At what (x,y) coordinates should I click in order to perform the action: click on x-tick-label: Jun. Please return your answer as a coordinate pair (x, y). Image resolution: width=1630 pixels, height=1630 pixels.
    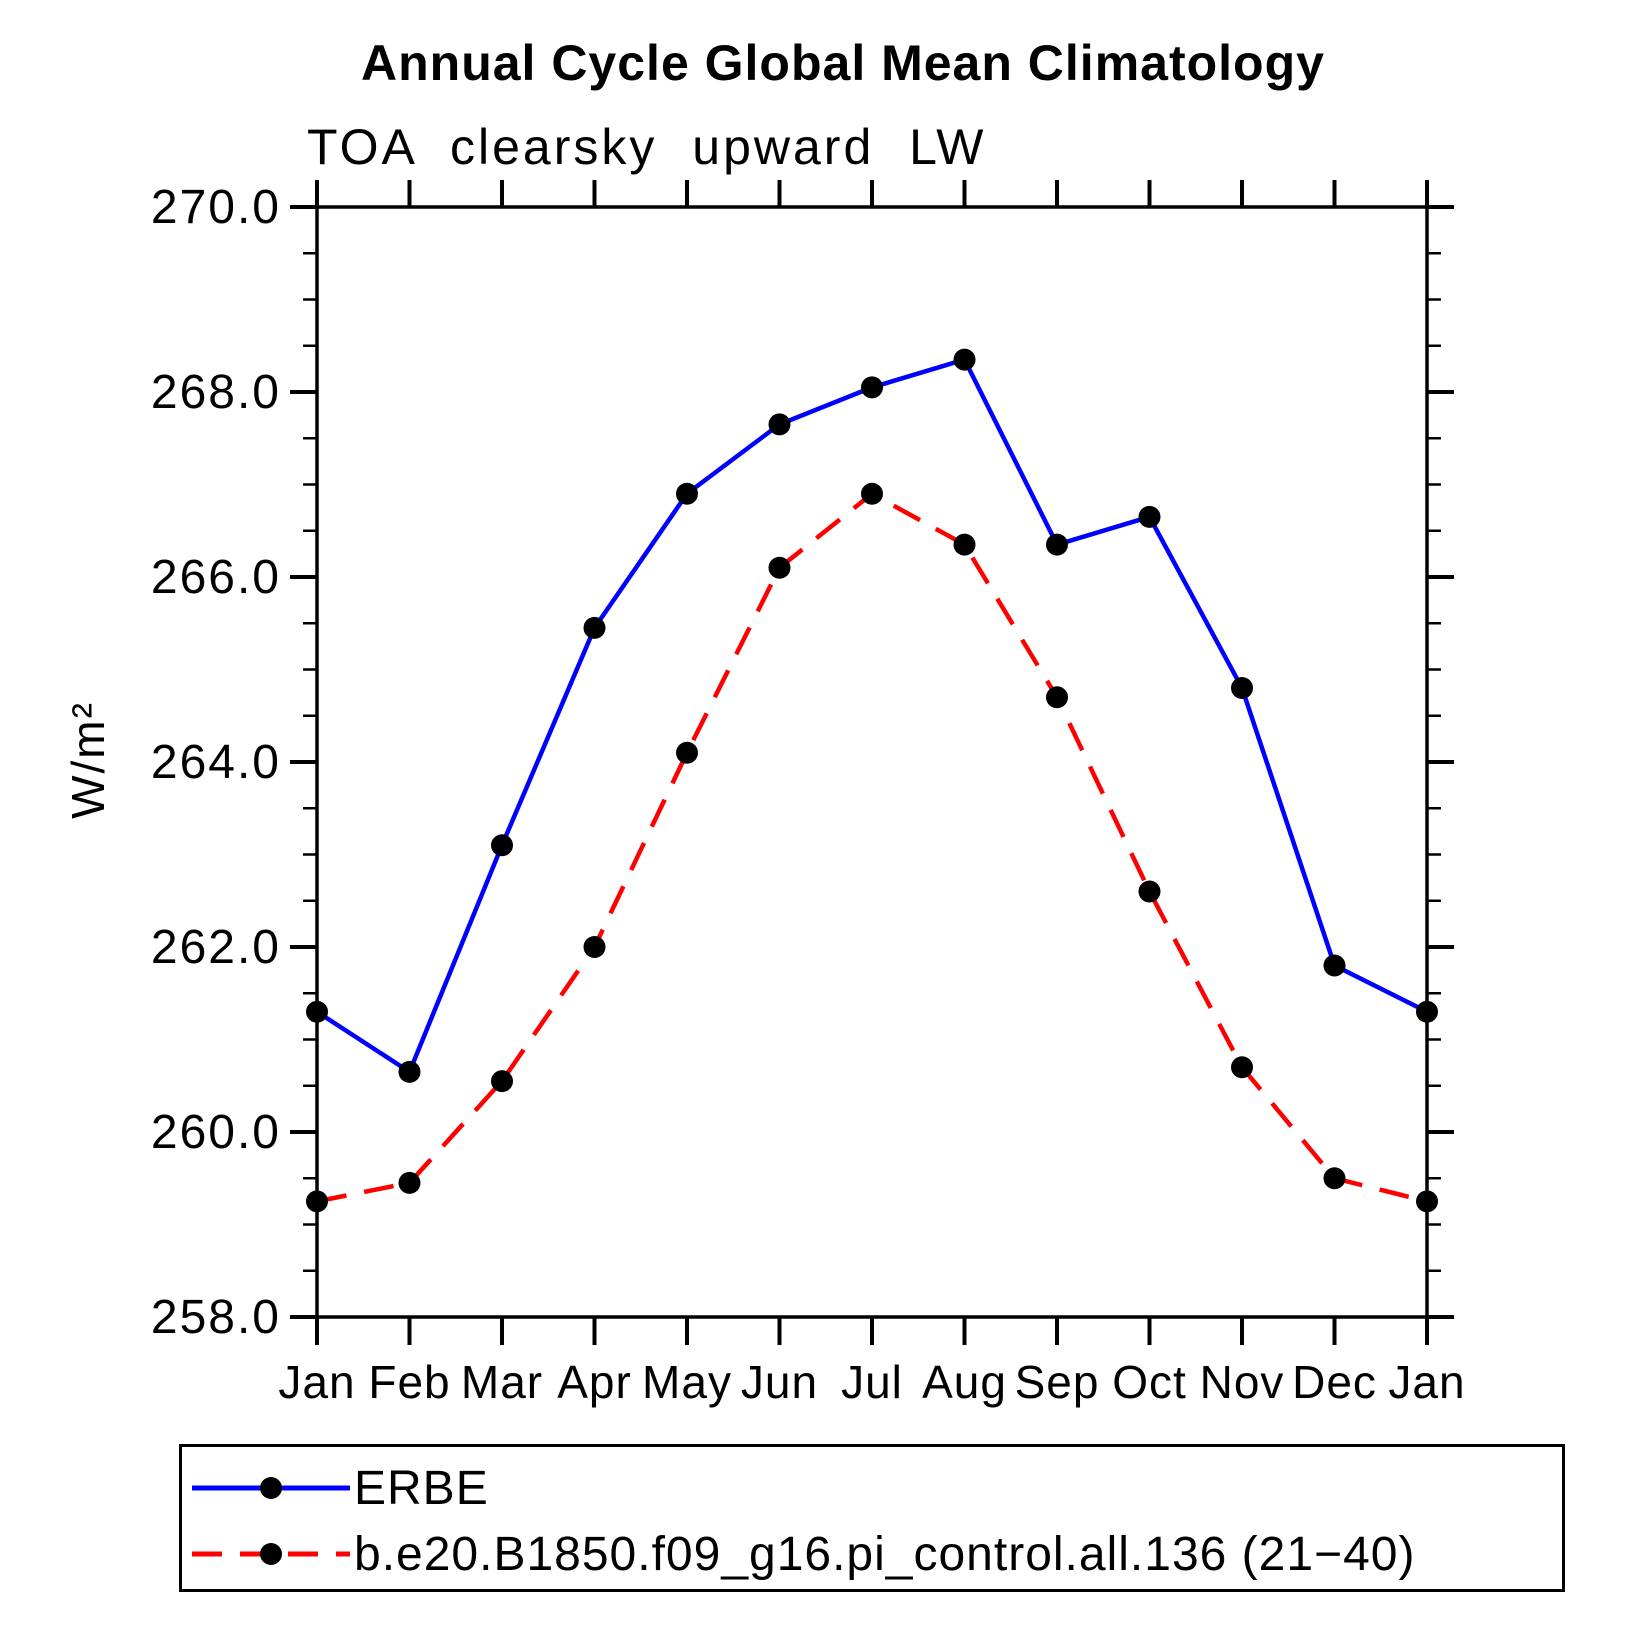
    Looking at the image, I should click on (779, 1382).